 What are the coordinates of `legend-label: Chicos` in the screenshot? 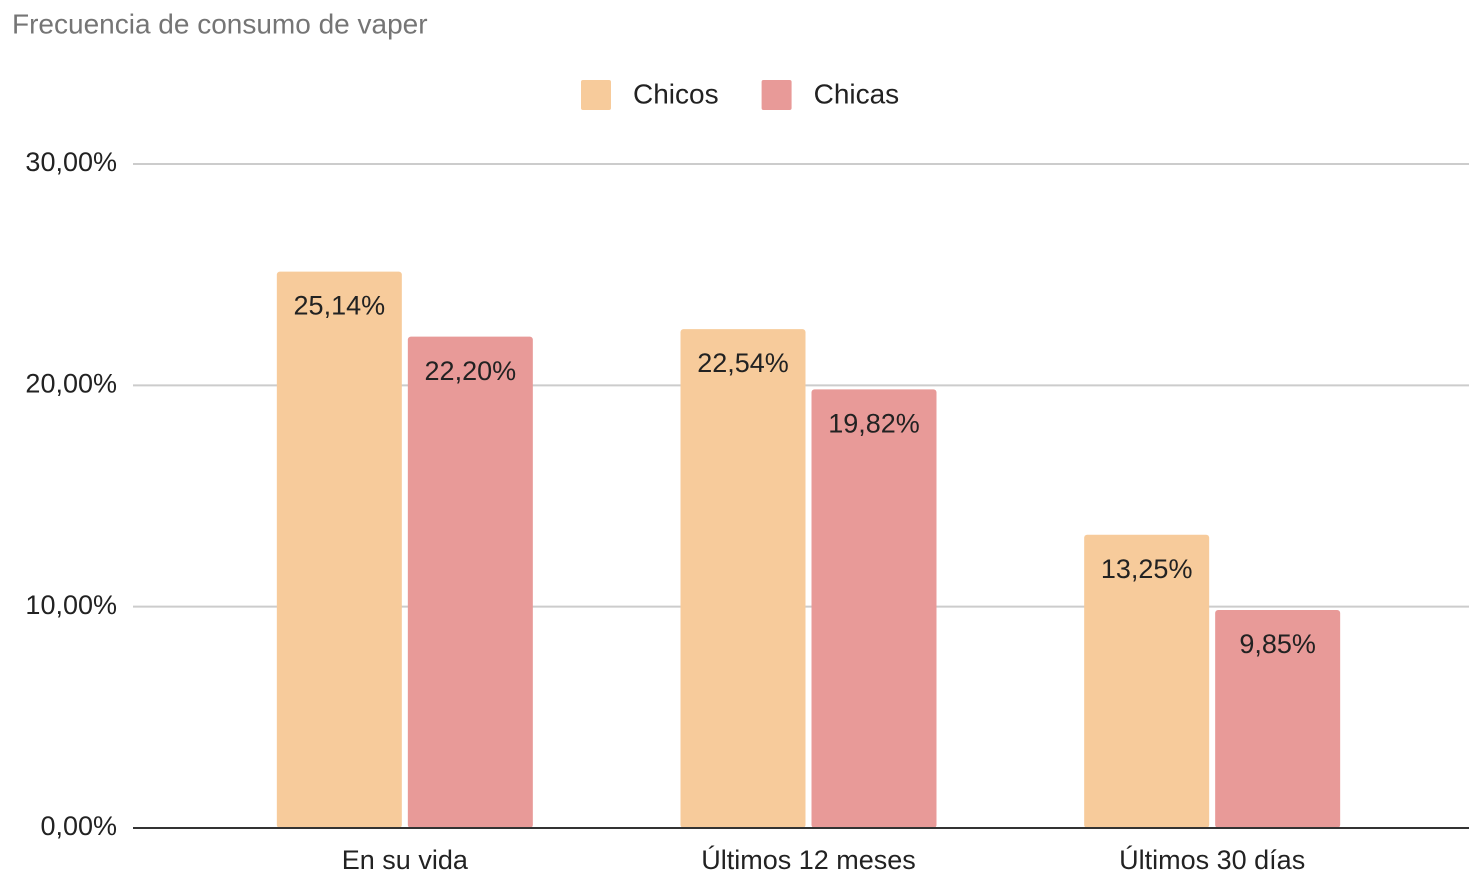 It's located at (676, 93).